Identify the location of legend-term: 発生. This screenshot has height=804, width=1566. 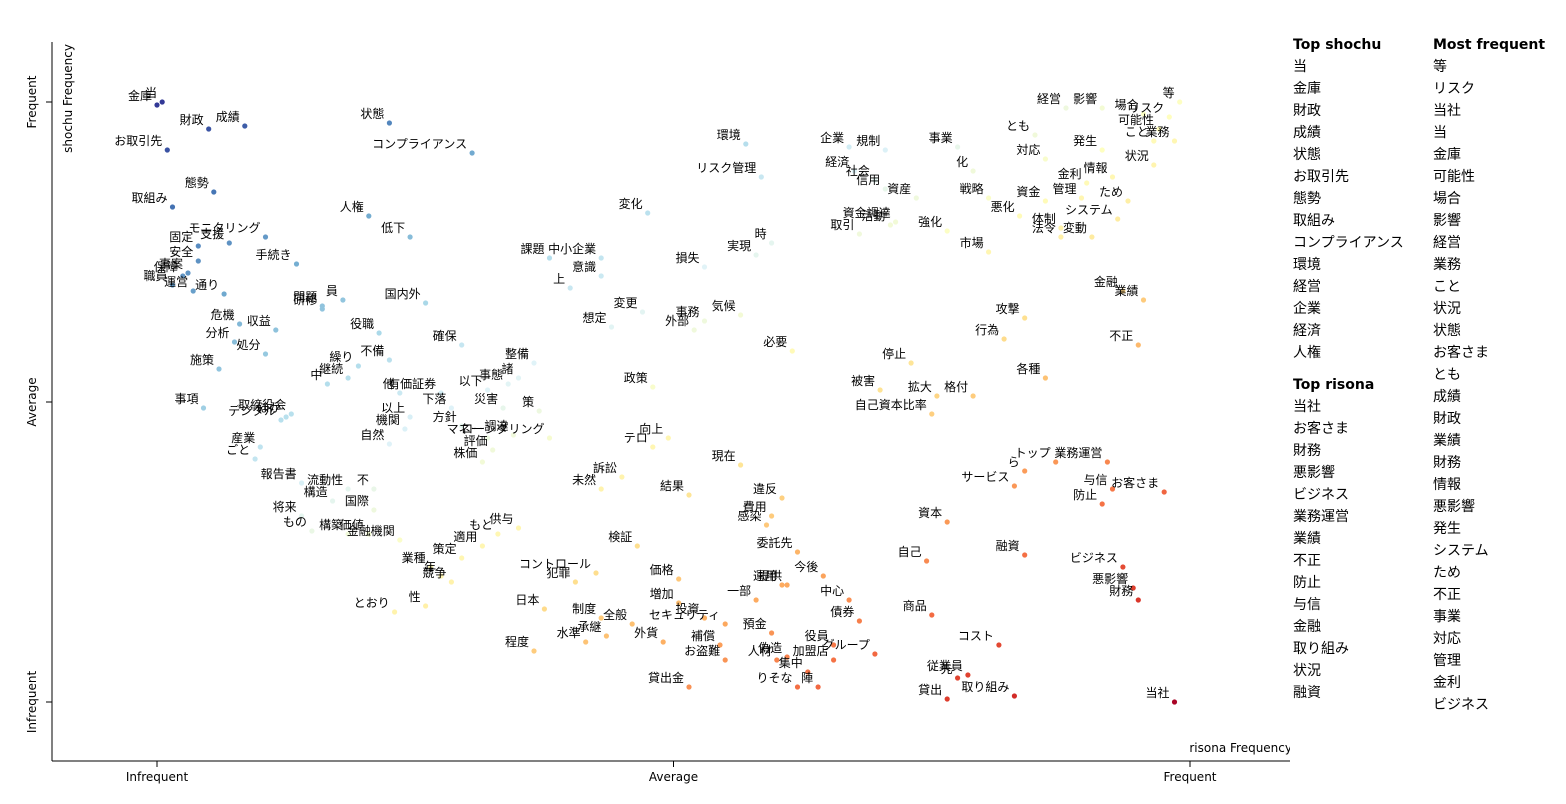
(1447, 529).